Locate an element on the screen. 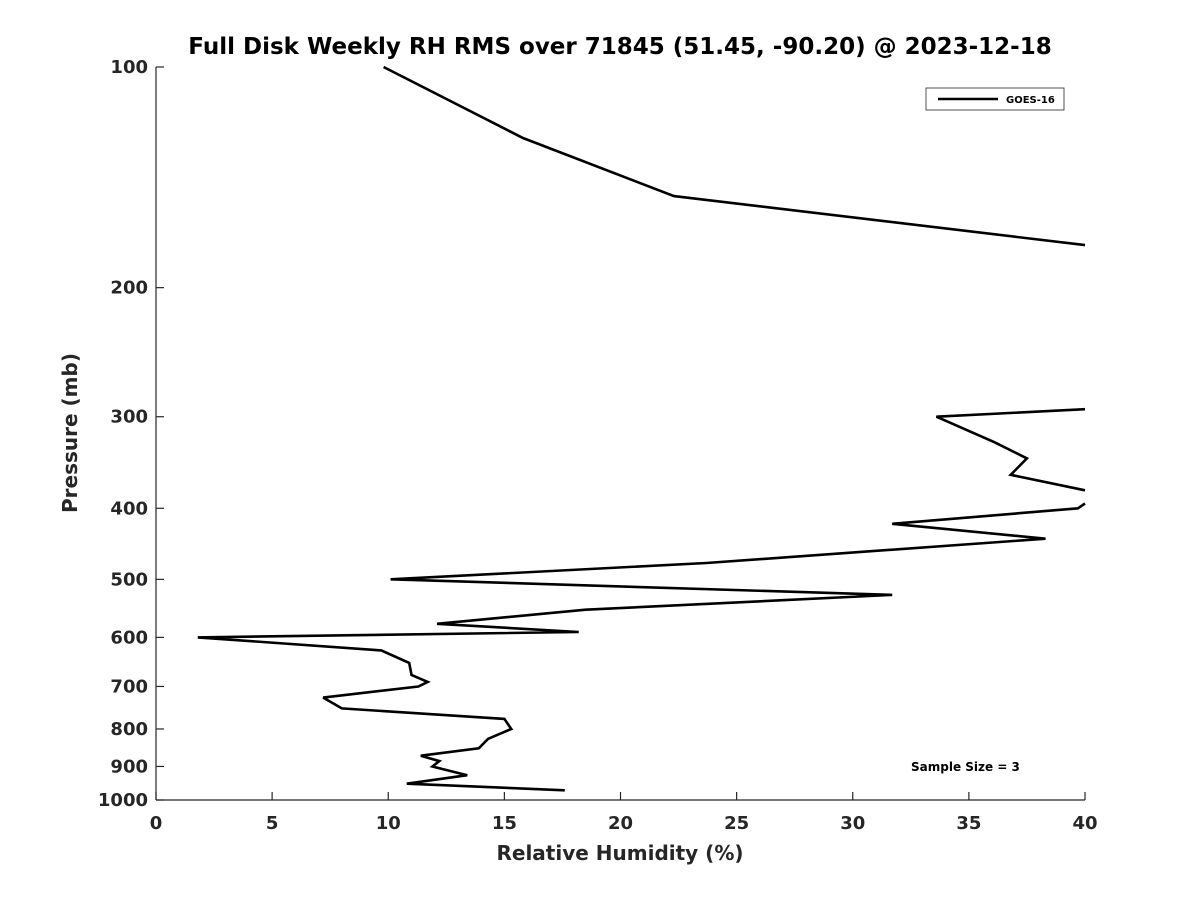 The image size is (1200, 900). y-axis-ticks: 100 200 300 400 500 600 700 800 900 1000 is located at coordinates (131, 434).